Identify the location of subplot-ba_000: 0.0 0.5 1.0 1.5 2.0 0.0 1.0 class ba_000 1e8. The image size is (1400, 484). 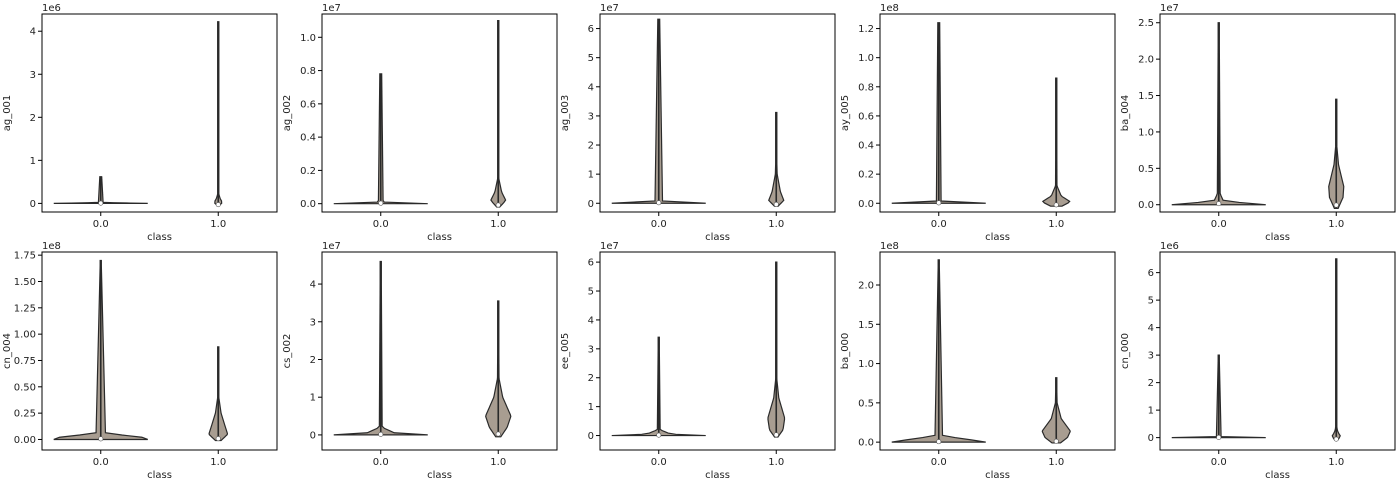
(978, 361).